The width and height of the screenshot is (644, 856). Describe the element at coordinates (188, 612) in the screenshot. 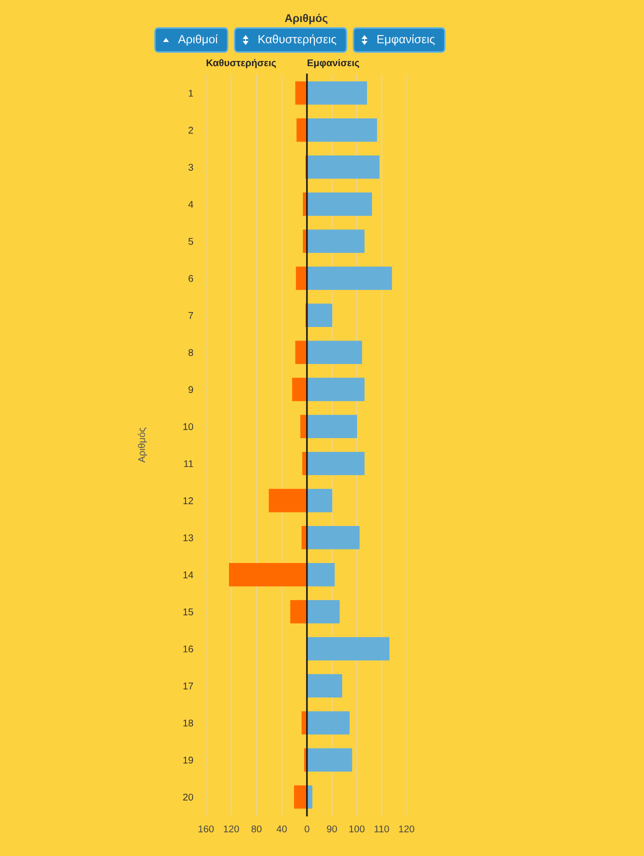

I see `y-tick-label: 15` at that location.